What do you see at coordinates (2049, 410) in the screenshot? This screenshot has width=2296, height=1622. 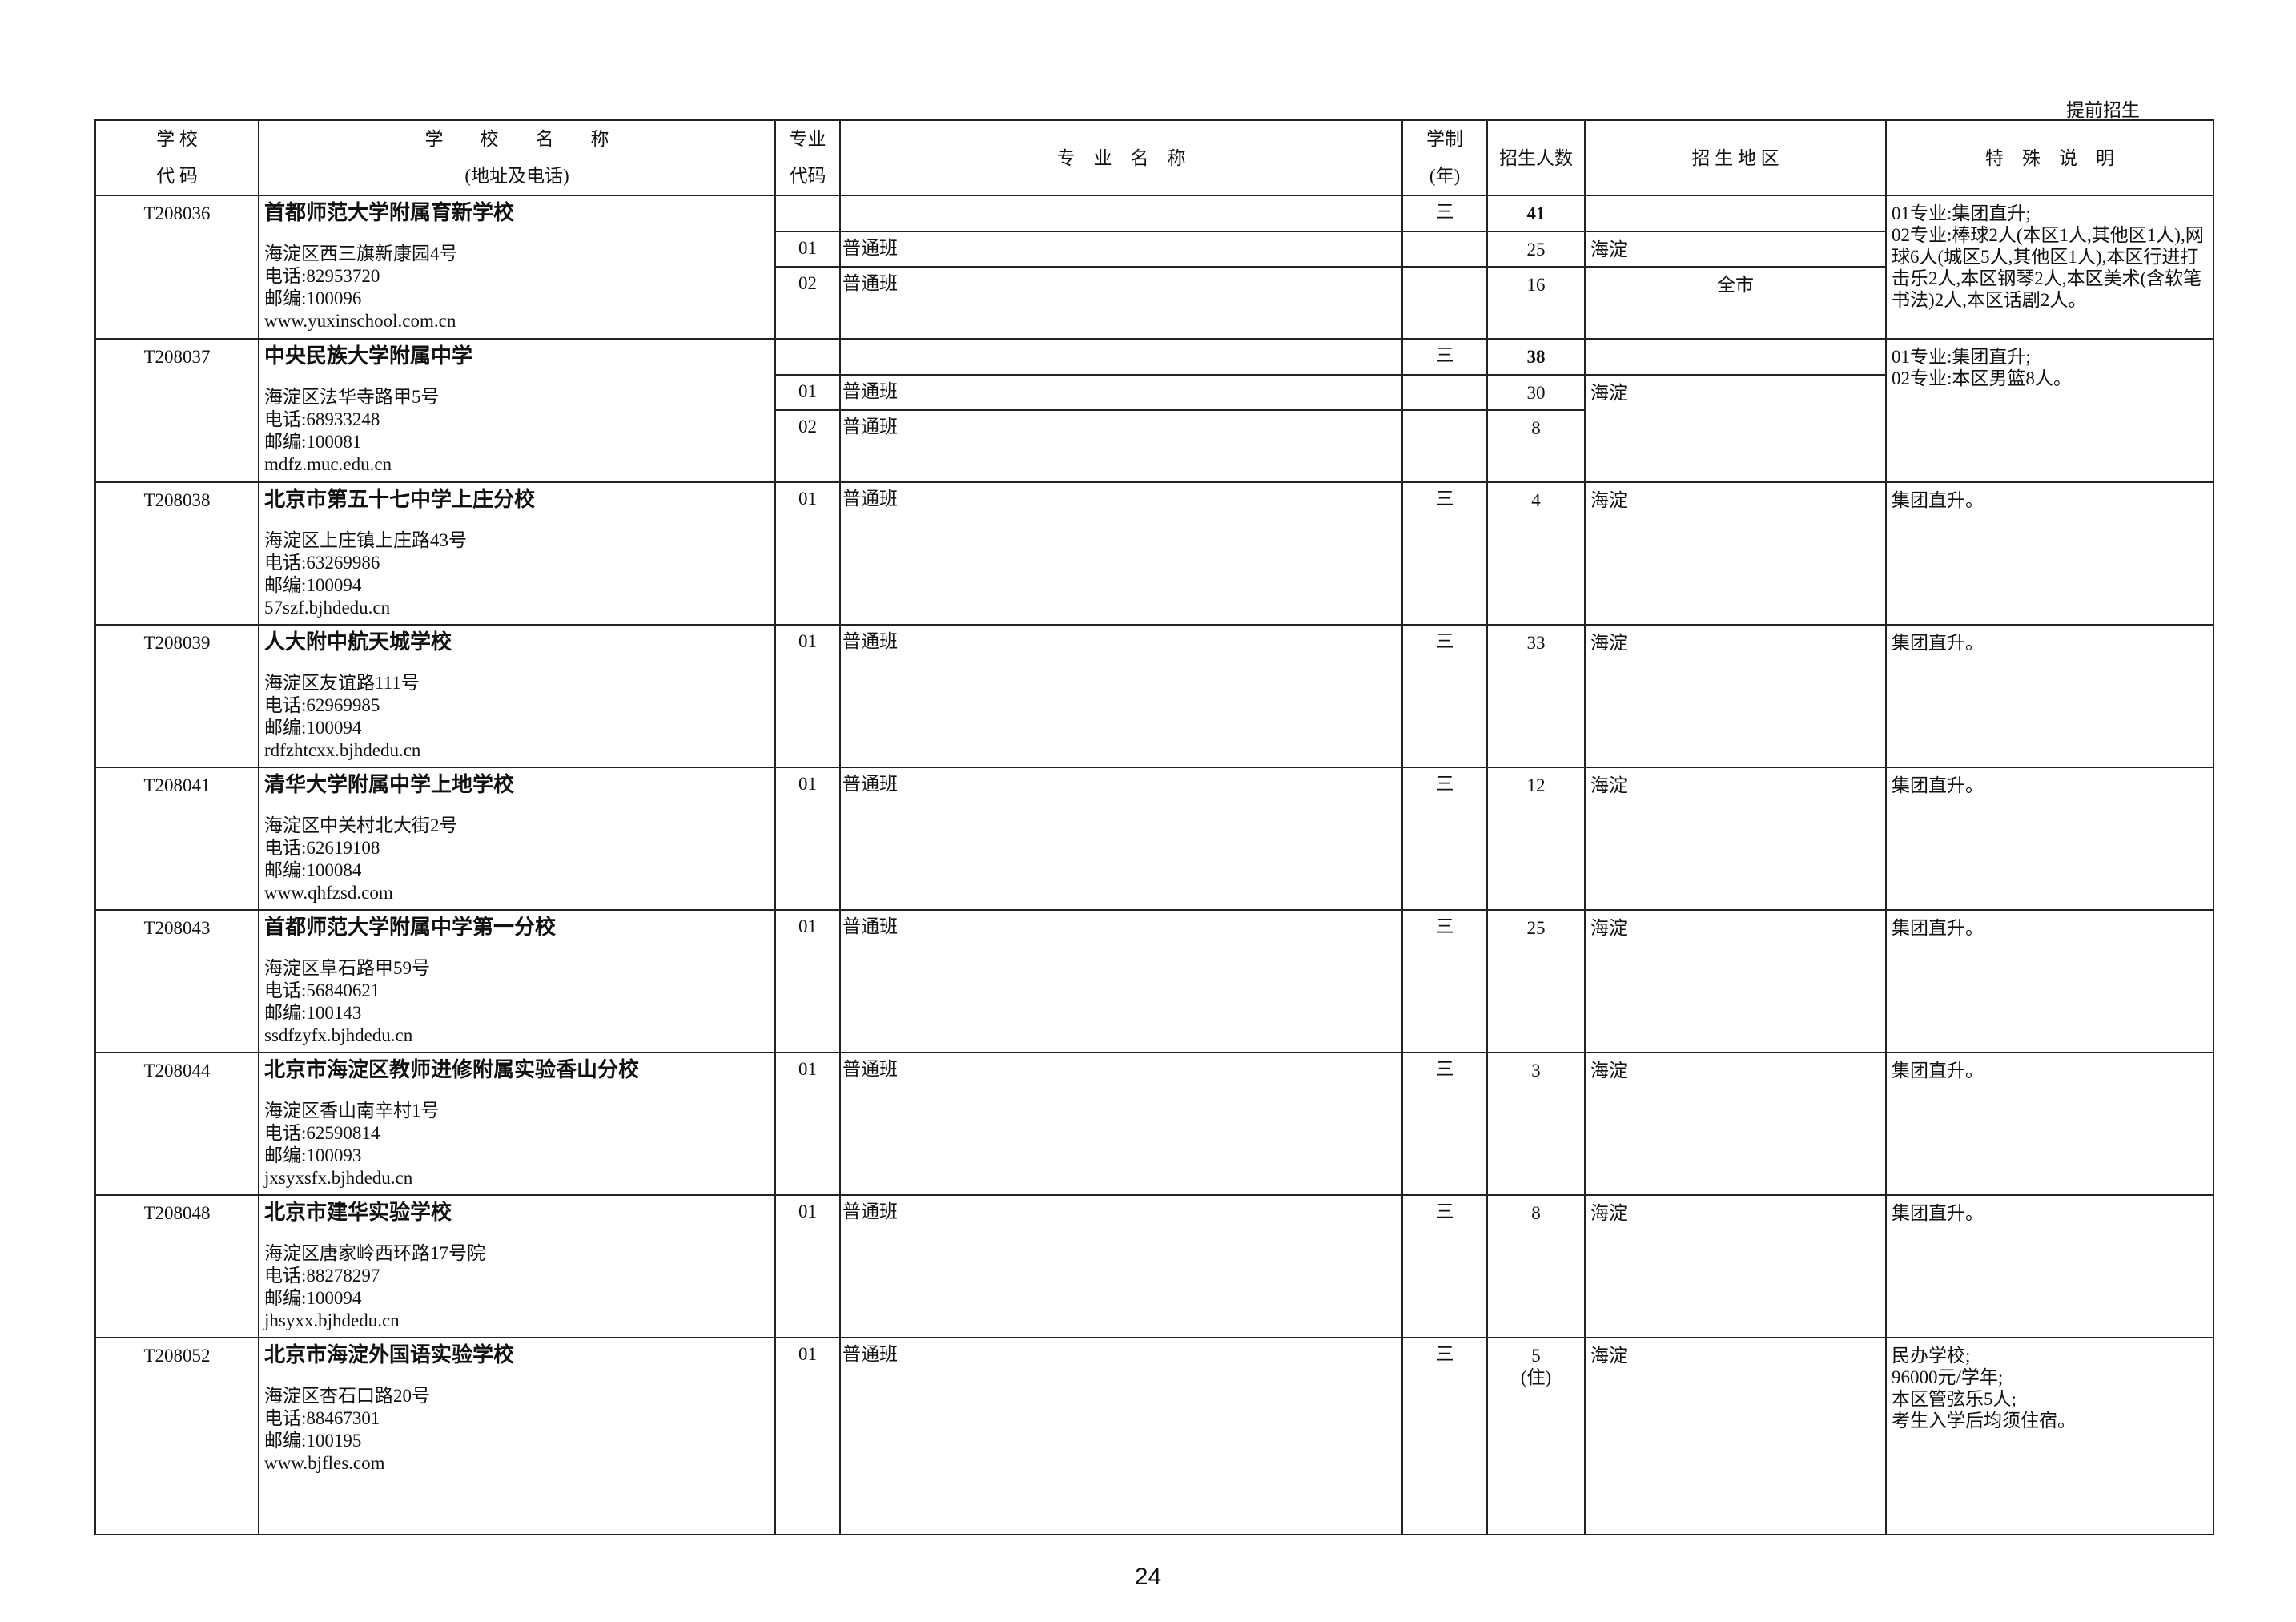 I see `notes: 01专业:集团直升; 02专业:本区男篮8人。` at bounding box center [2049, 410].